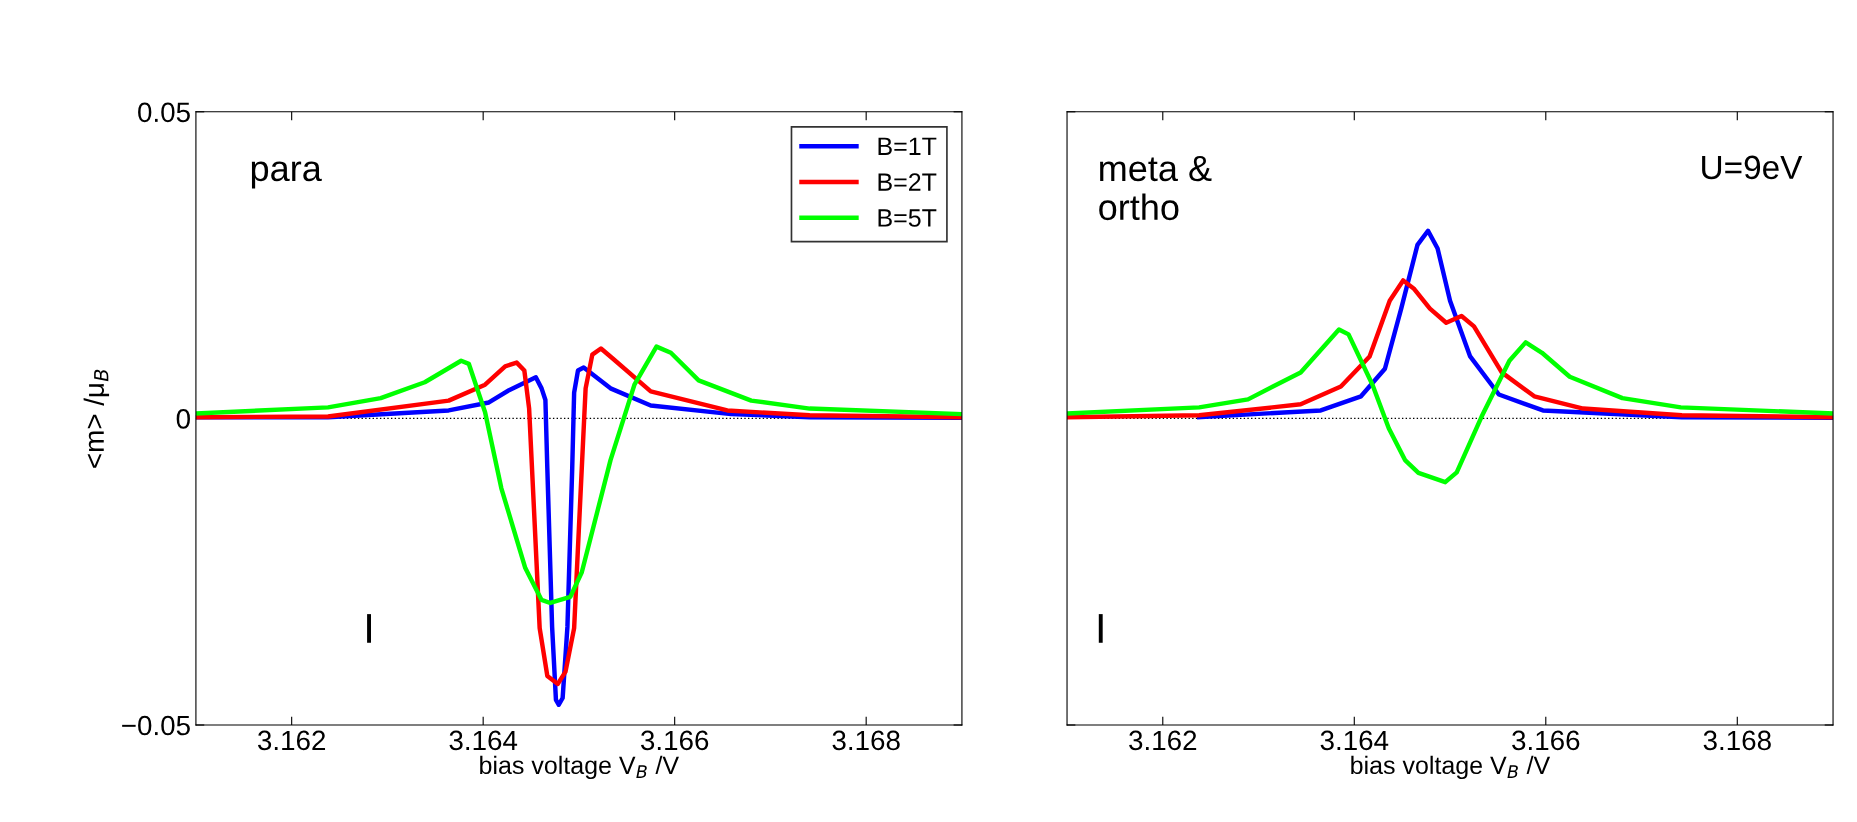  Describe the element at coordinates (183, 419) in the screenshot. I see `y-tick-label: 0` at that location.